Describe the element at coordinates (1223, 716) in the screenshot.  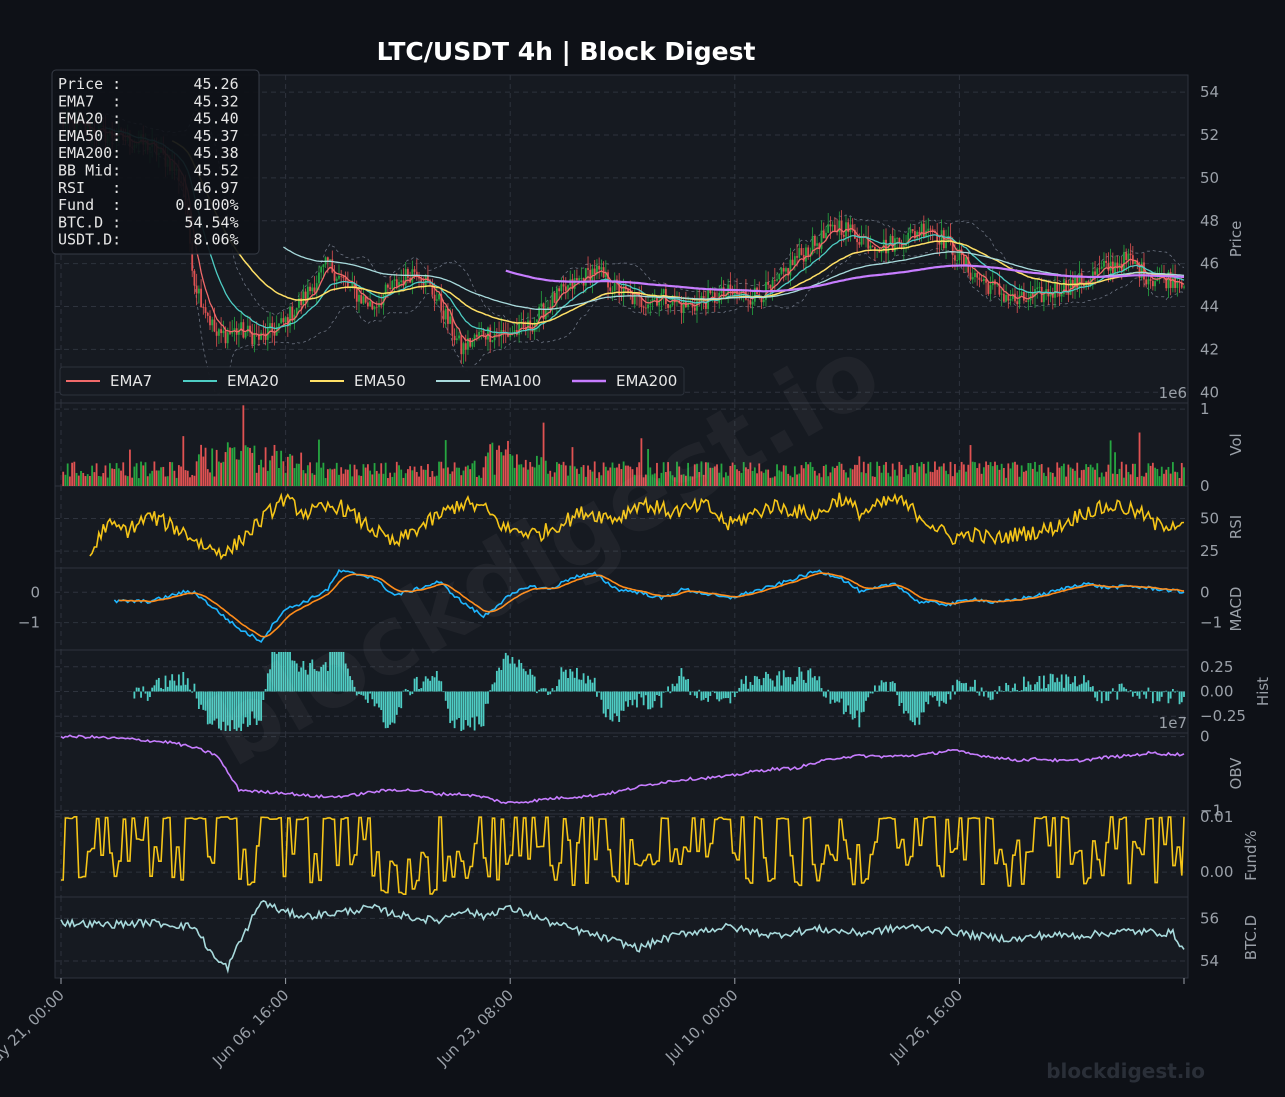
I see `y-tick-label-hist: −0.25` at that location.